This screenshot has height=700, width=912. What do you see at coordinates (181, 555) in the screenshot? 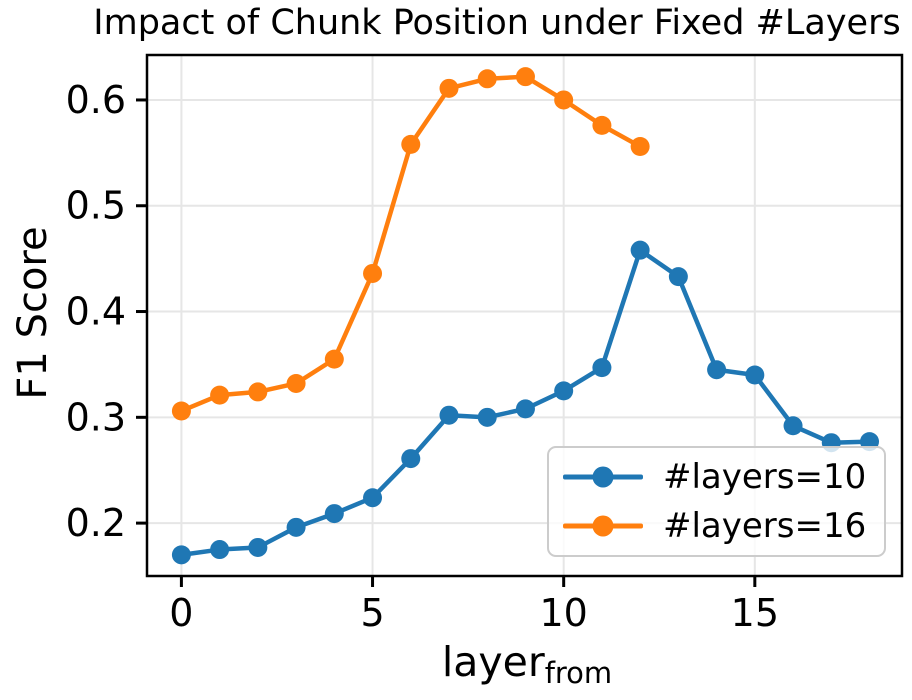
I see `marker-layers10-x0` at bounding box center [181, 555].